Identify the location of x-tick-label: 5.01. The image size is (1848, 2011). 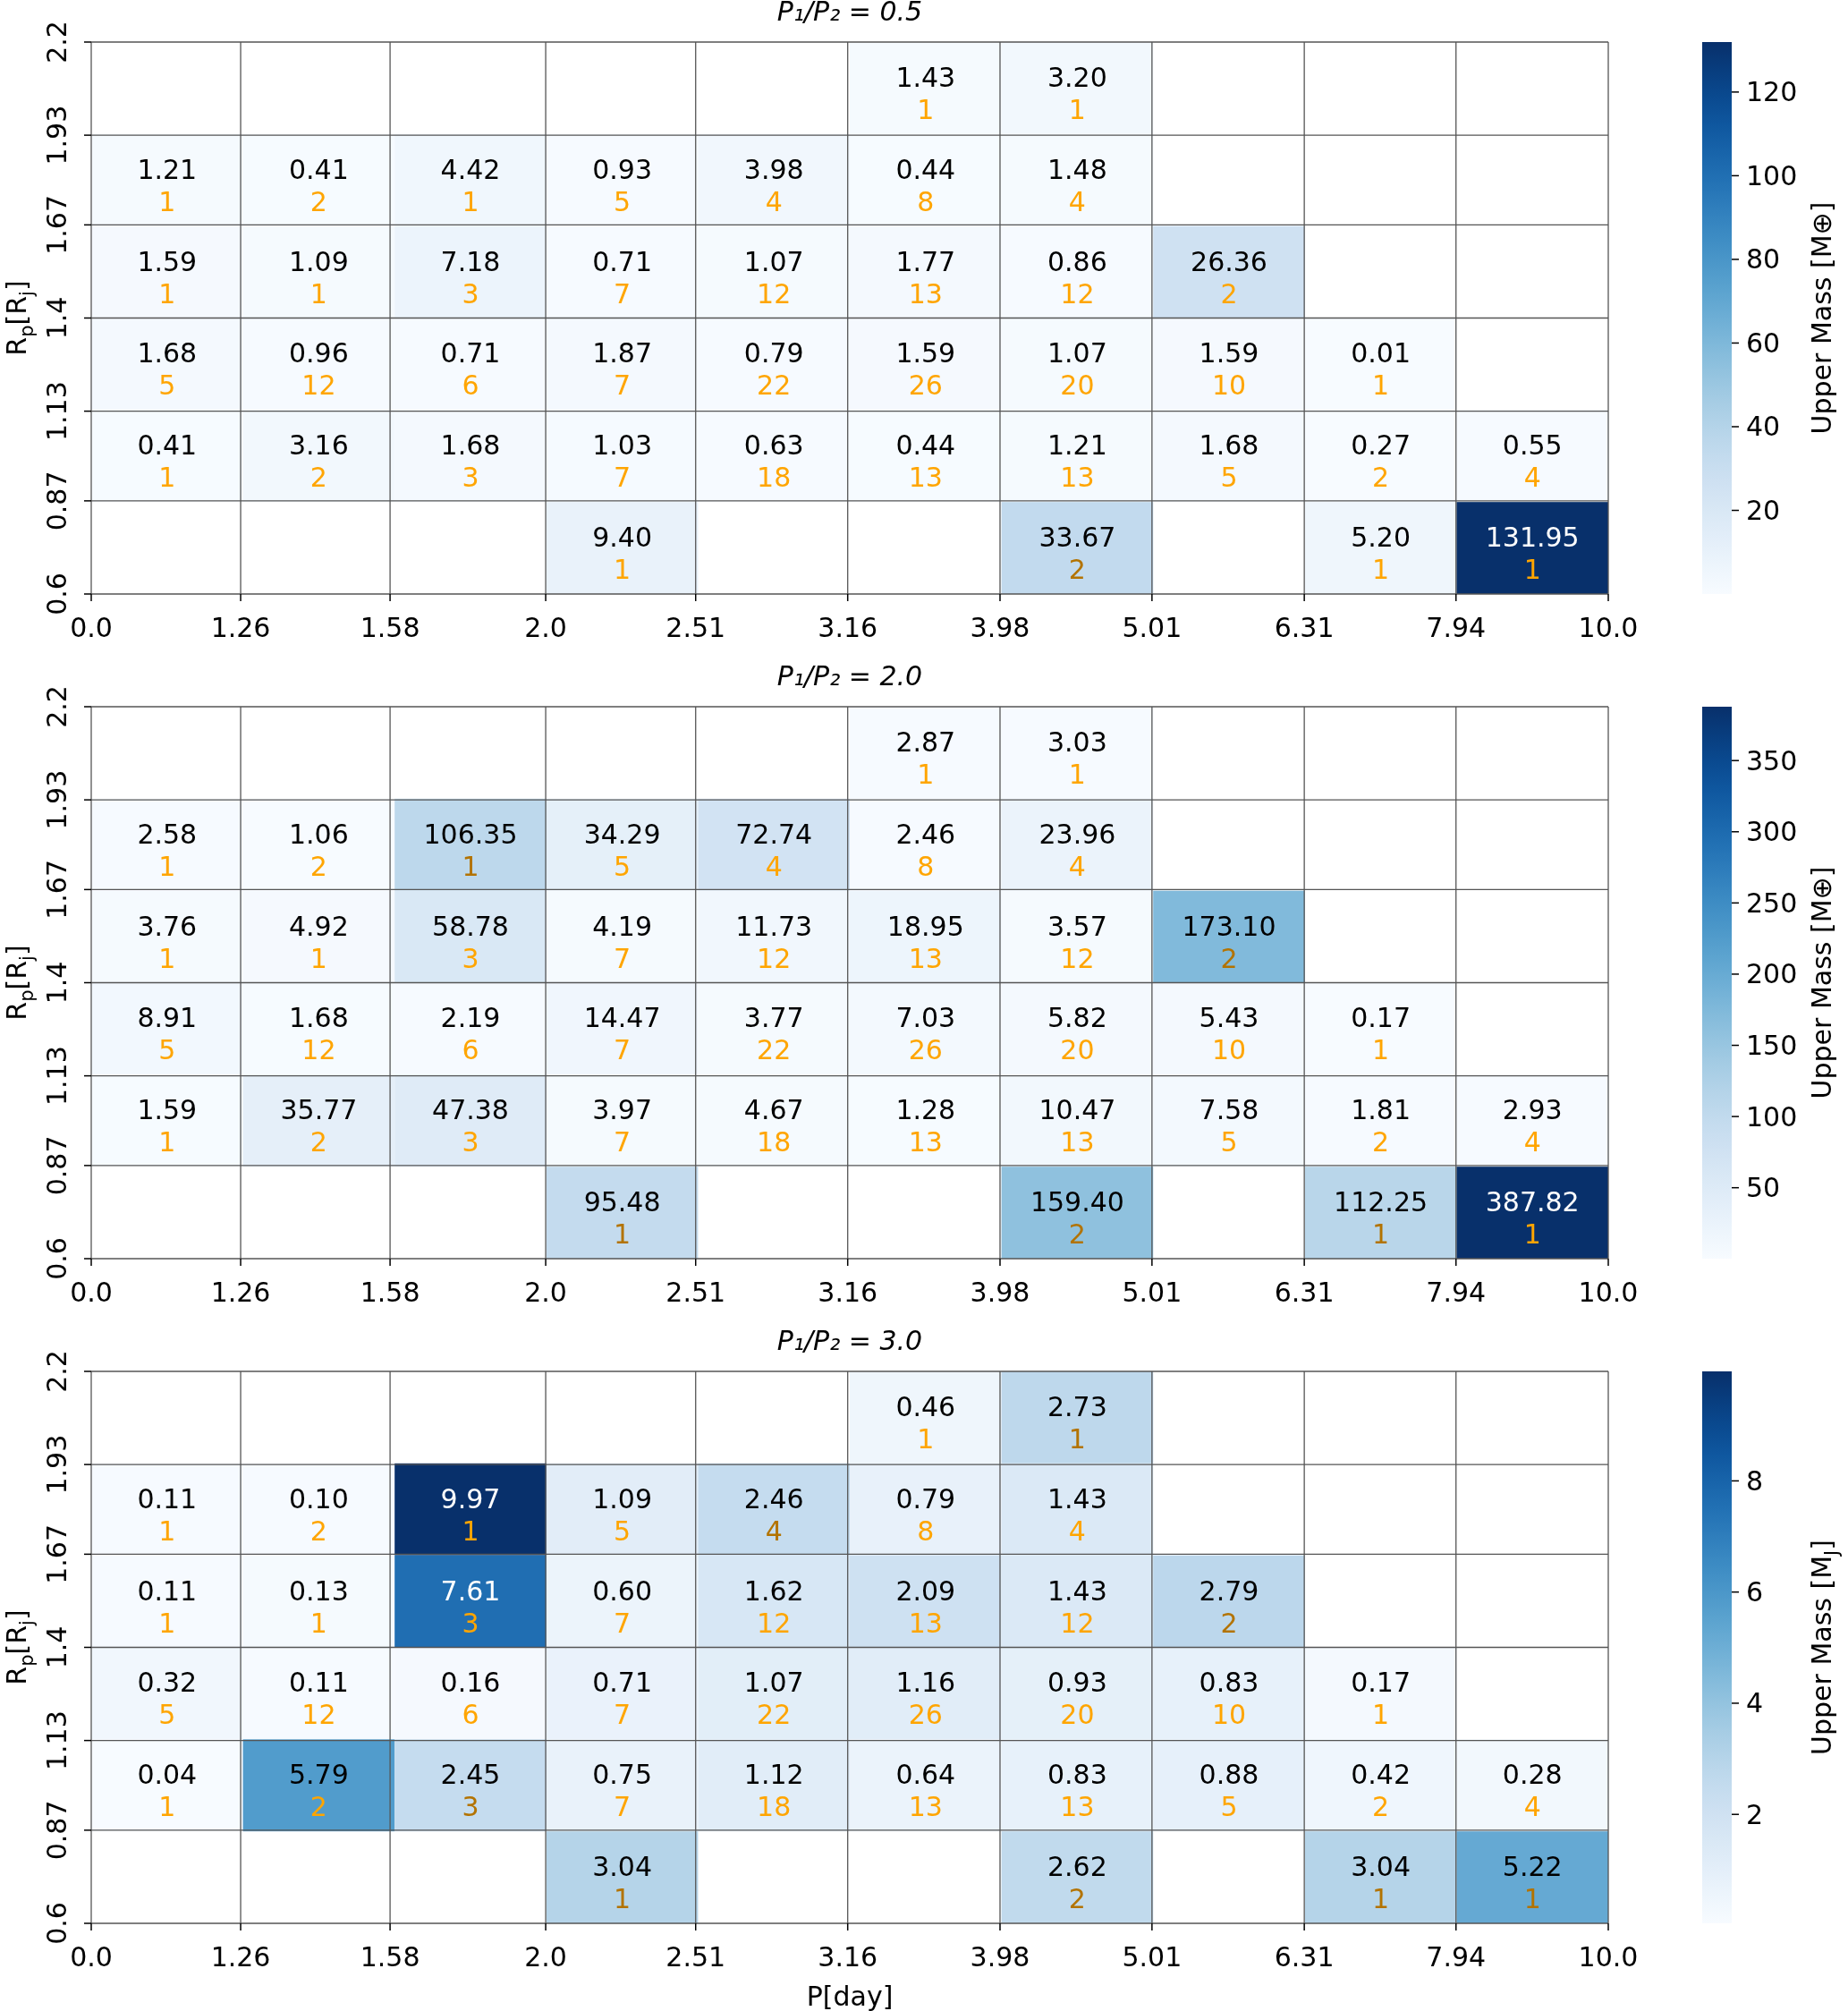
(1152, 1292).